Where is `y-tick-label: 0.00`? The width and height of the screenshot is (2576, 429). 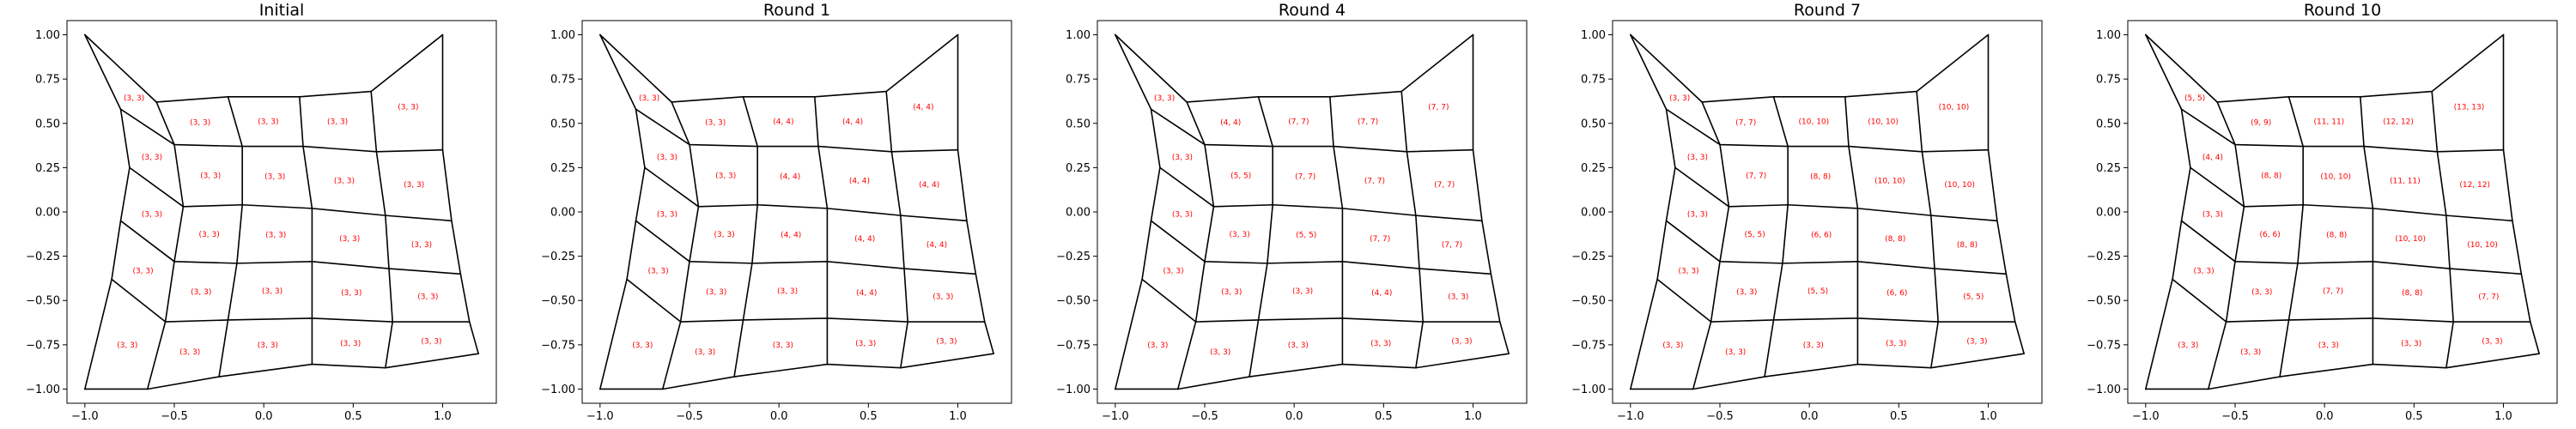 y-tick-label: 0.00 is located at coordinates (563, 213).